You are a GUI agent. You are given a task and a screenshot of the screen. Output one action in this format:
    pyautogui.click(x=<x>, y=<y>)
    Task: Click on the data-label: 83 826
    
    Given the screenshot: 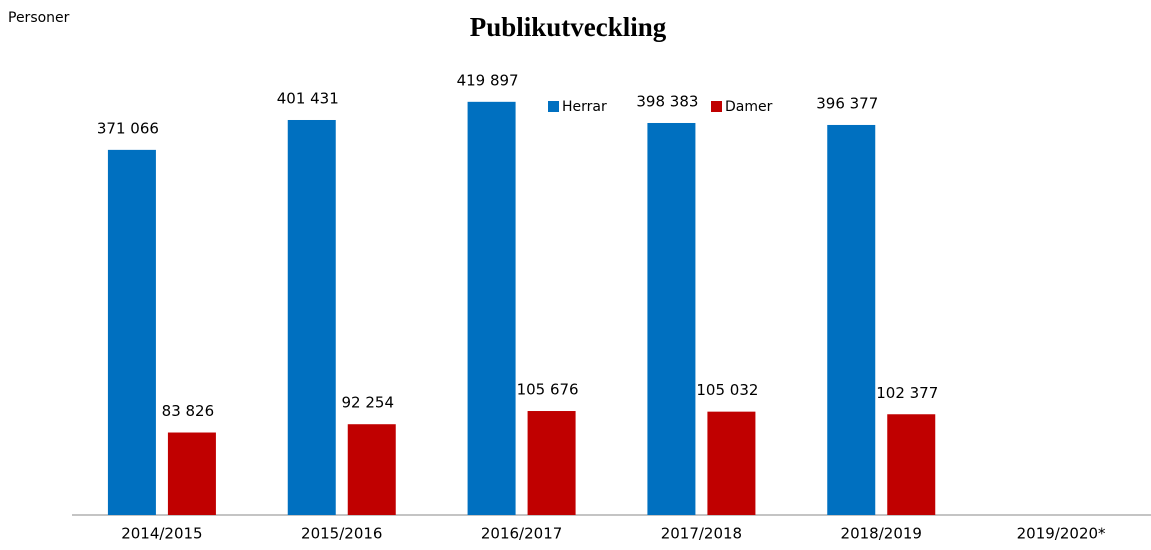 What is the action you would take?
    pyautogui.click(x=188, y=411)
    